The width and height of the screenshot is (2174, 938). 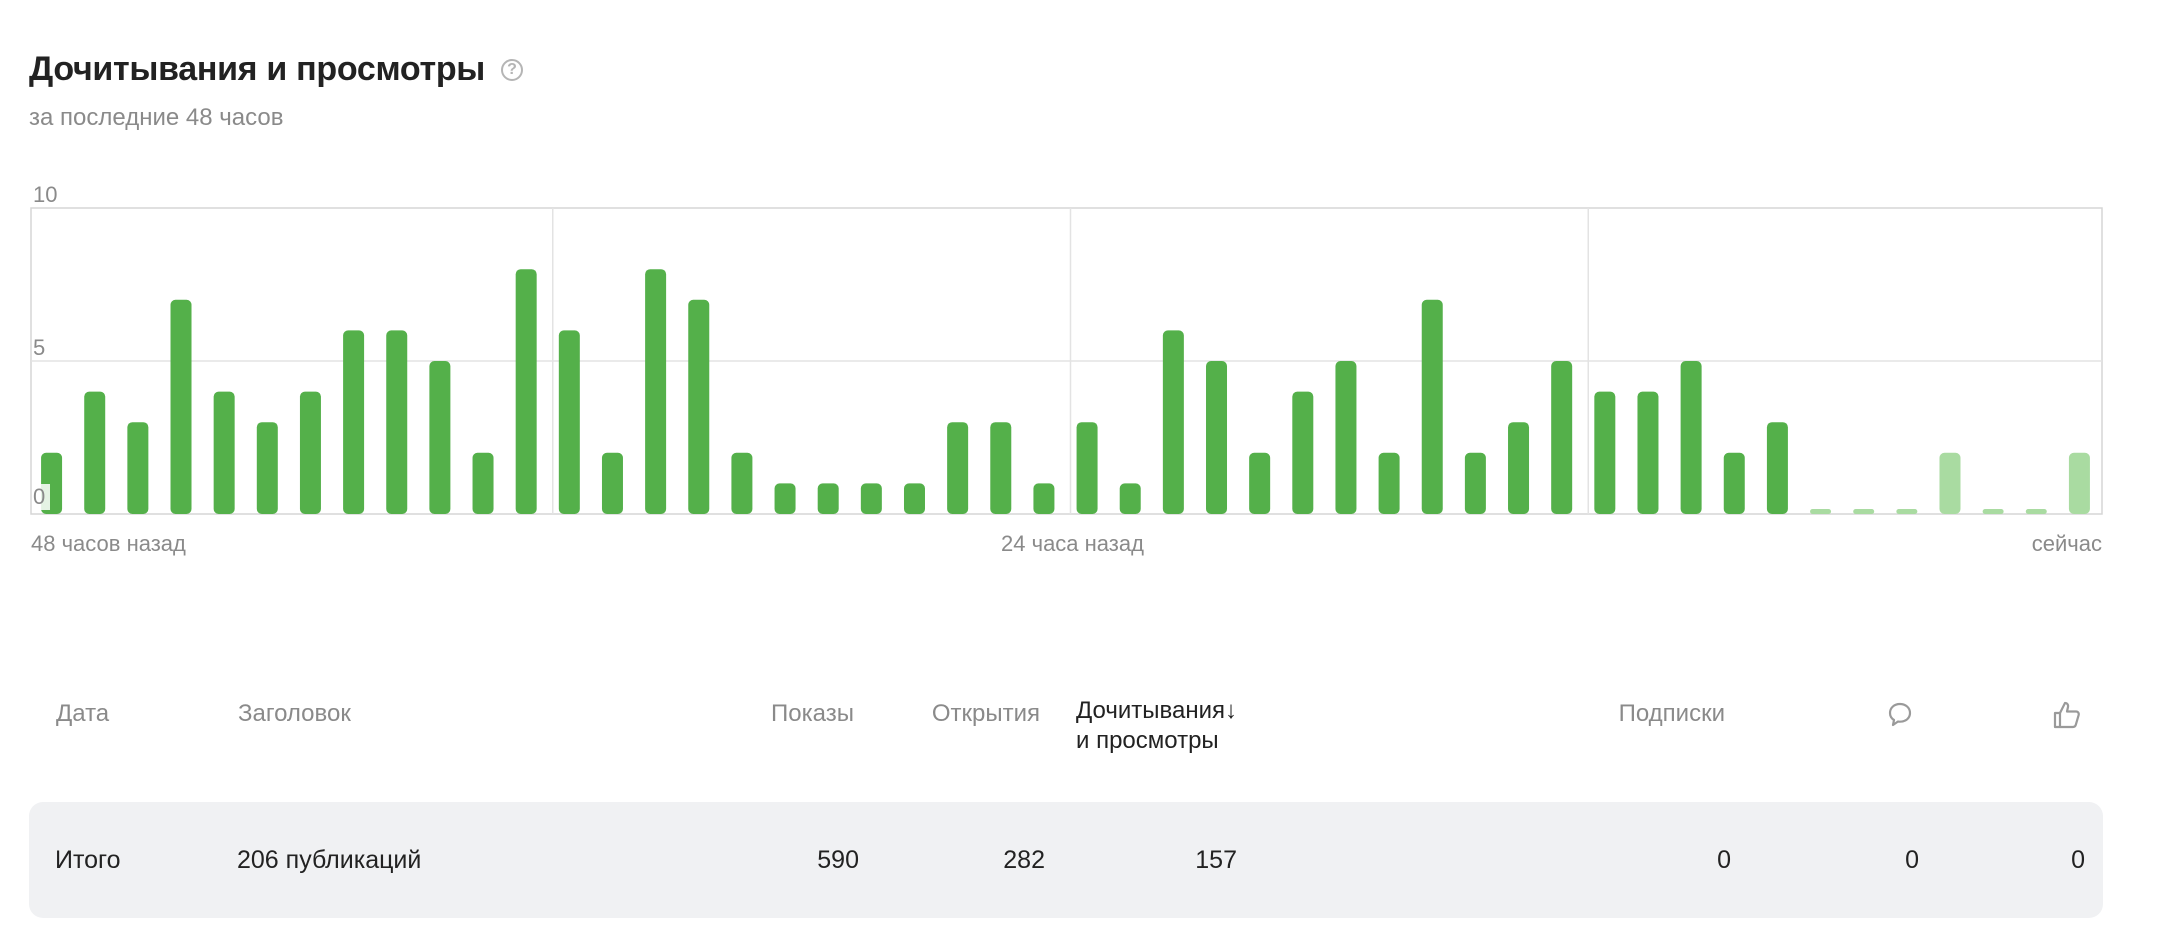 I want to click on column-opens: Открытия, so click(x=985, y=713).